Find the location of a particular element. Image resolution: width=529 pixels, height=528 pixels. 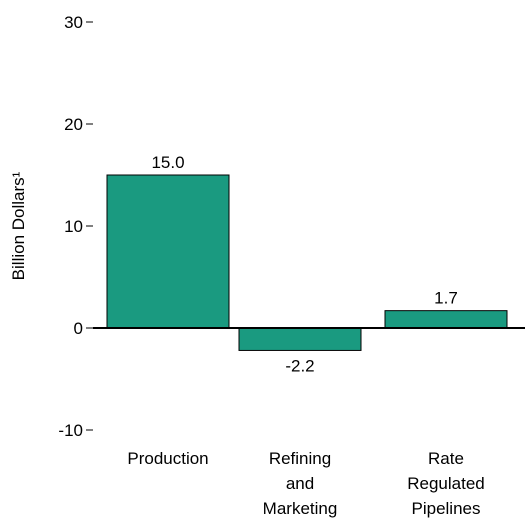

y-axis: -10 0 10 20 30 is located at coordinates (75, 226).